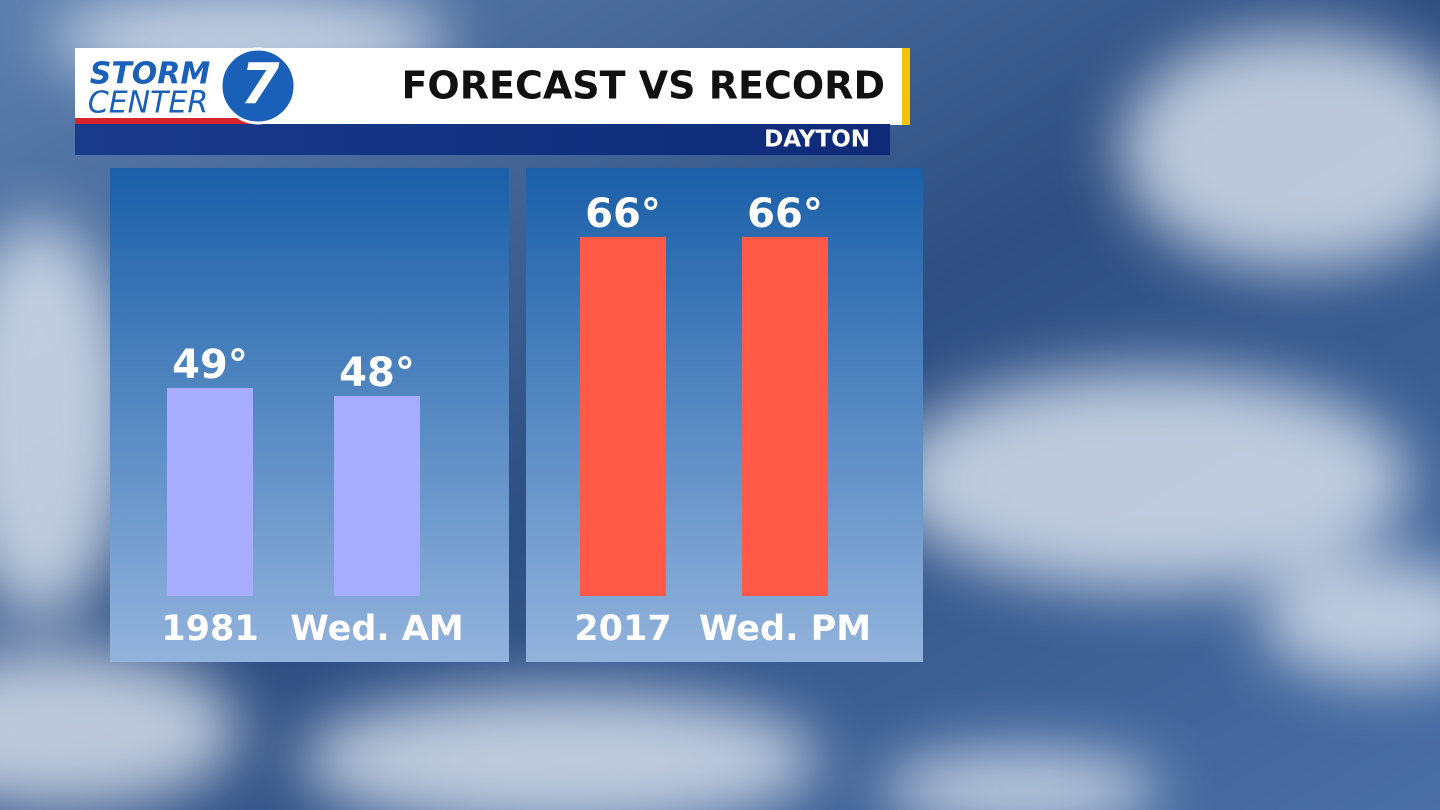 Image resolution: width=1440 pixels, height=810 pixels. Describe the element at coordinates (150, 74) in the screenshot. I see `logo-text: STORM` at that location.